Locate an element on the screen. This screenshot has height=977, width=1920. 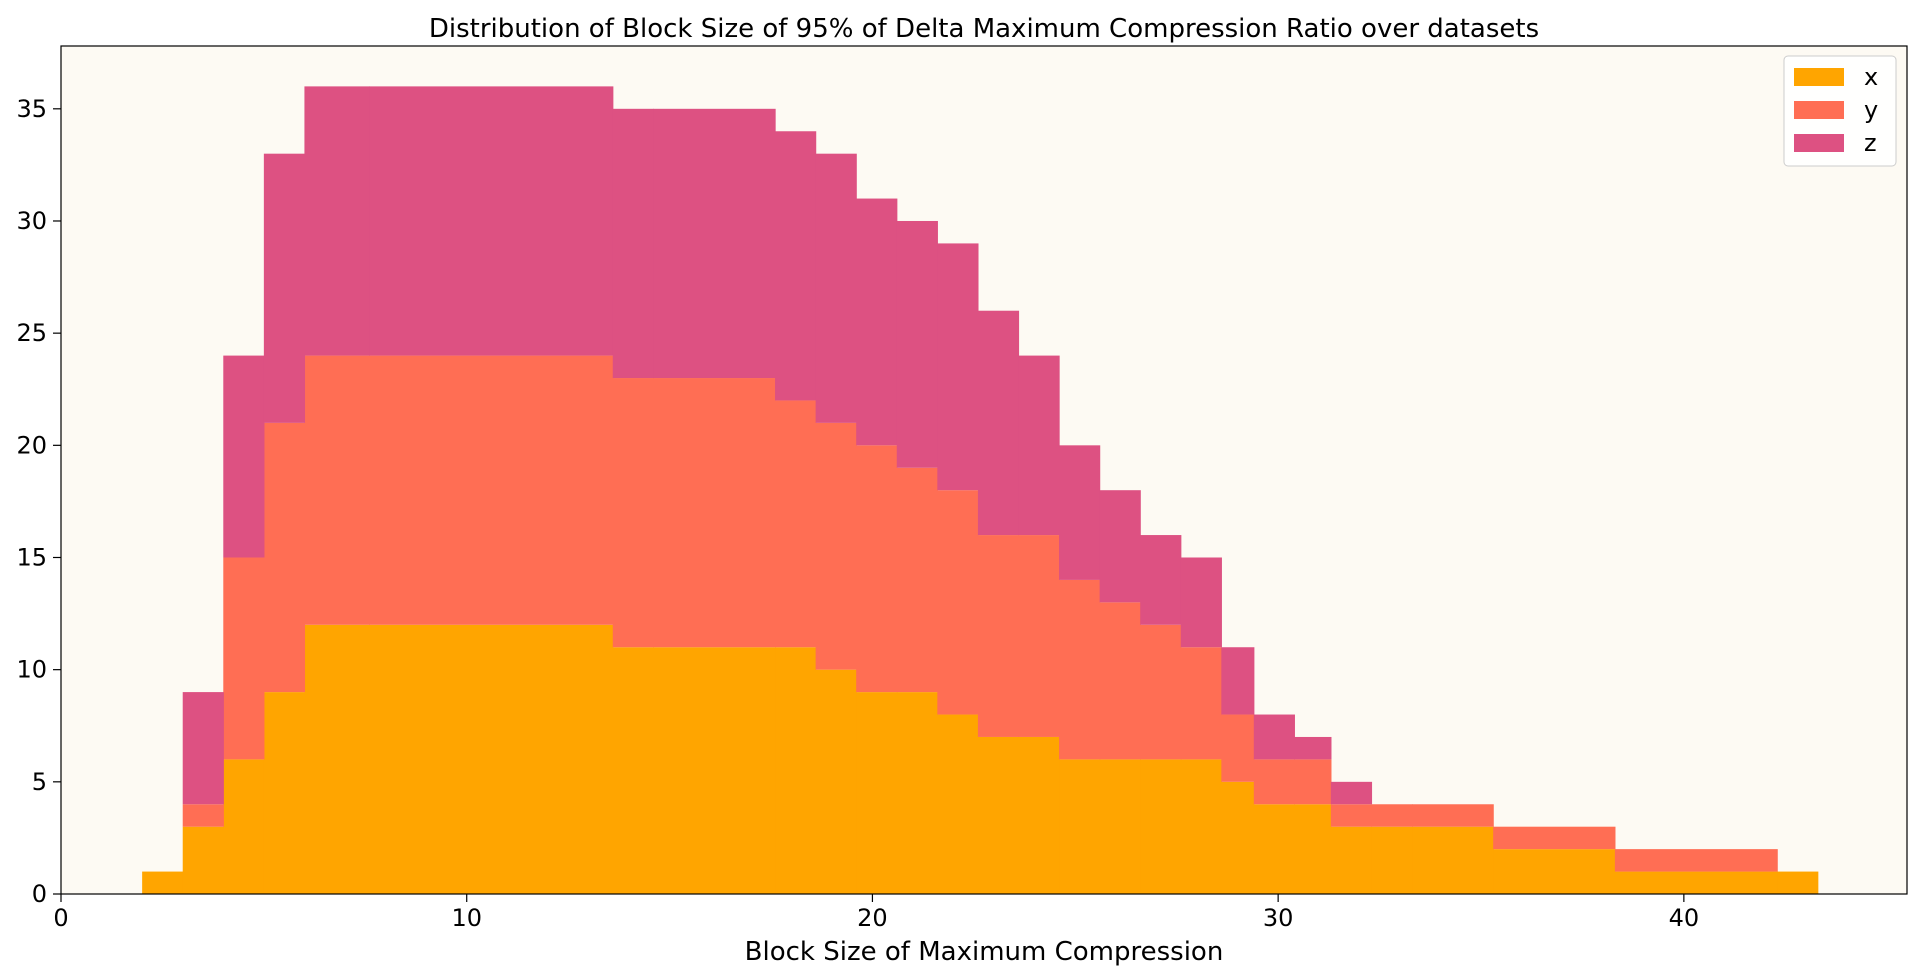
legend: xyz is located at coordinates (1840, 111).